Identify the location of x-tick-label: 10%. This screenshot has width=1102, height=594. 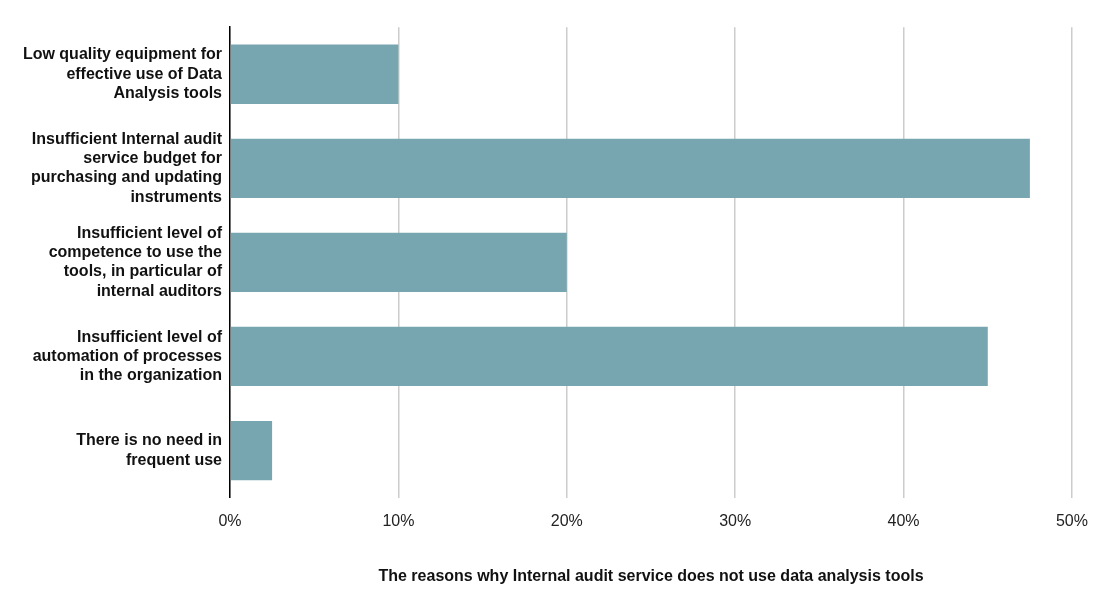
(398, 520).